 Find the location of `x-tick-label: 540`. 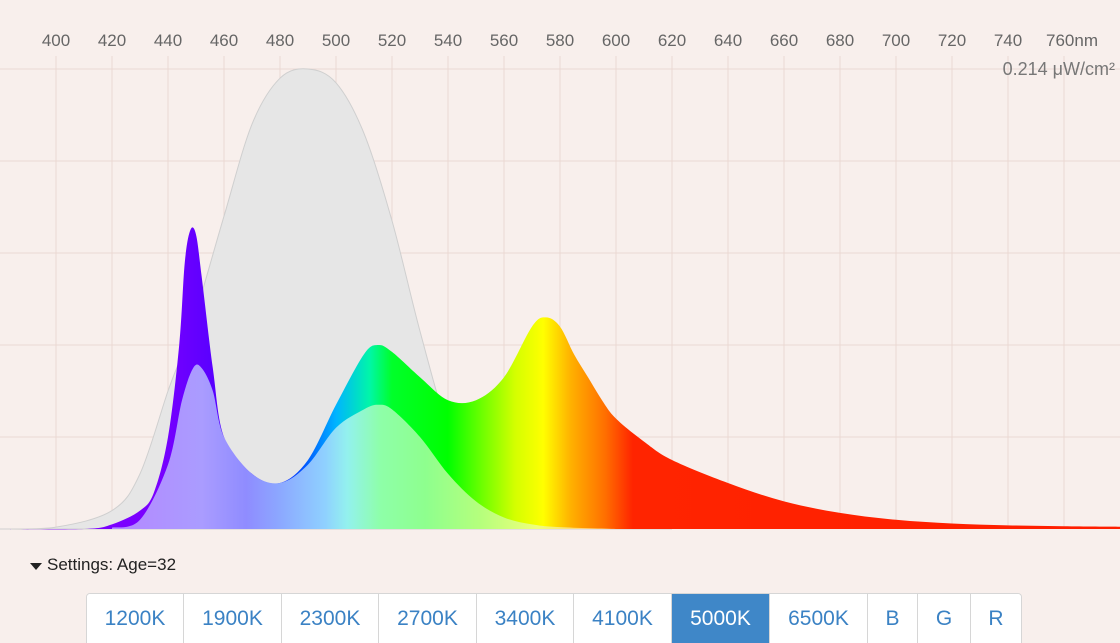

x-tick-label: 540 is located at coordinates (448, 40).